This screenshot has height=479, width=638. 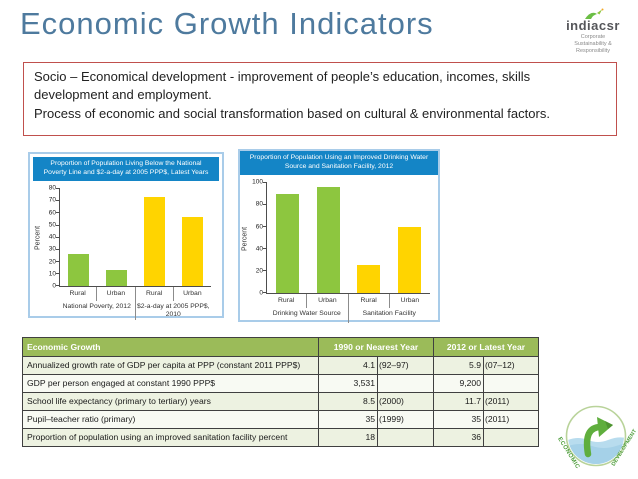 I want to click on y-axis: 0 10 20 30 40 50 60 70 80, so click(x=51, y=237).